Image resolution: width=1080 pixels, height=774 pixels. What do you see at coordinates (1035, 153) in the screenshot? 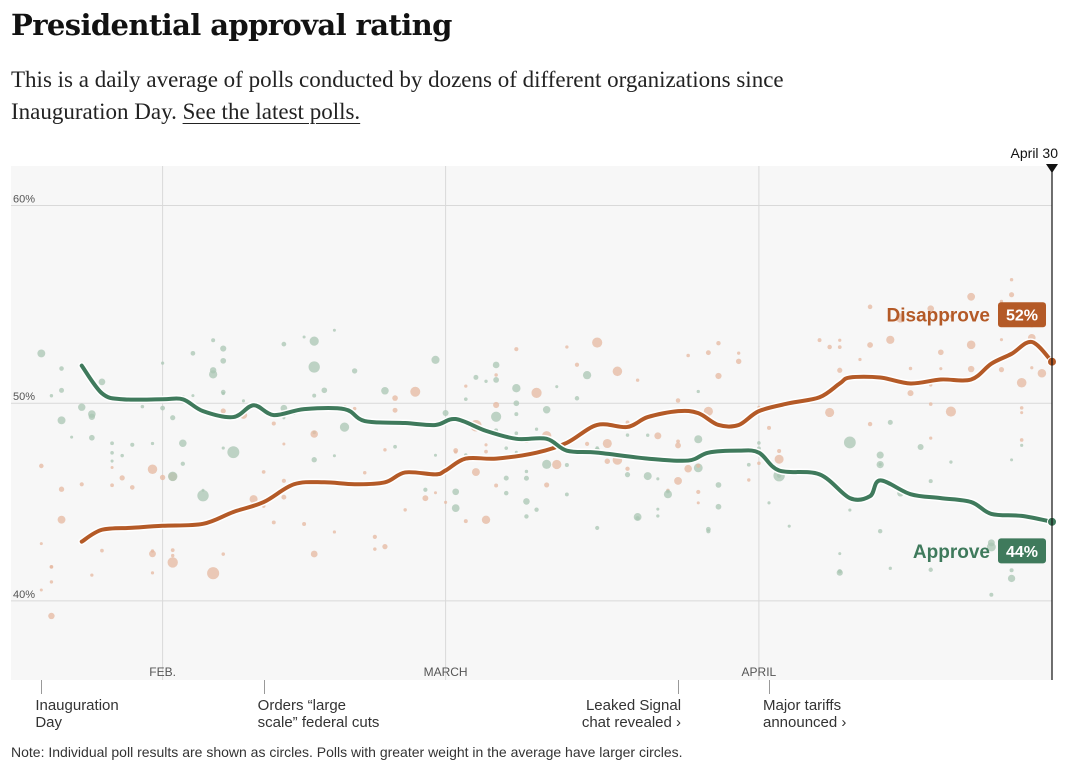
I see `current-date-label: April 30` at bounding box center [1035, 153].